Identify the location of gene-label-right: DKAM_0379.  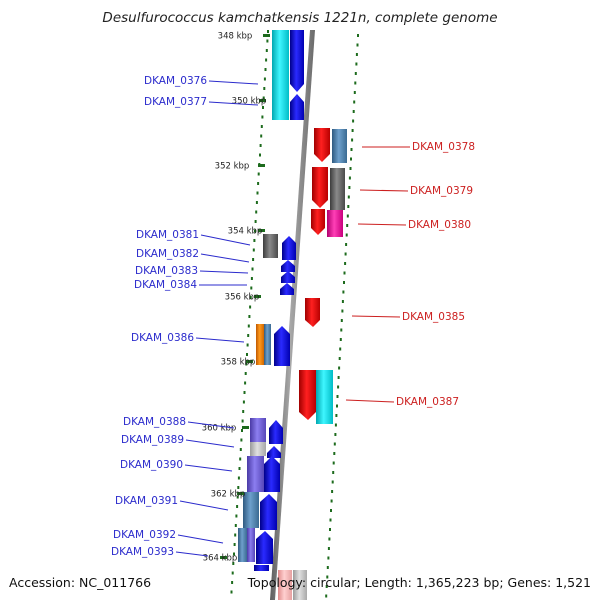
(441, 191).